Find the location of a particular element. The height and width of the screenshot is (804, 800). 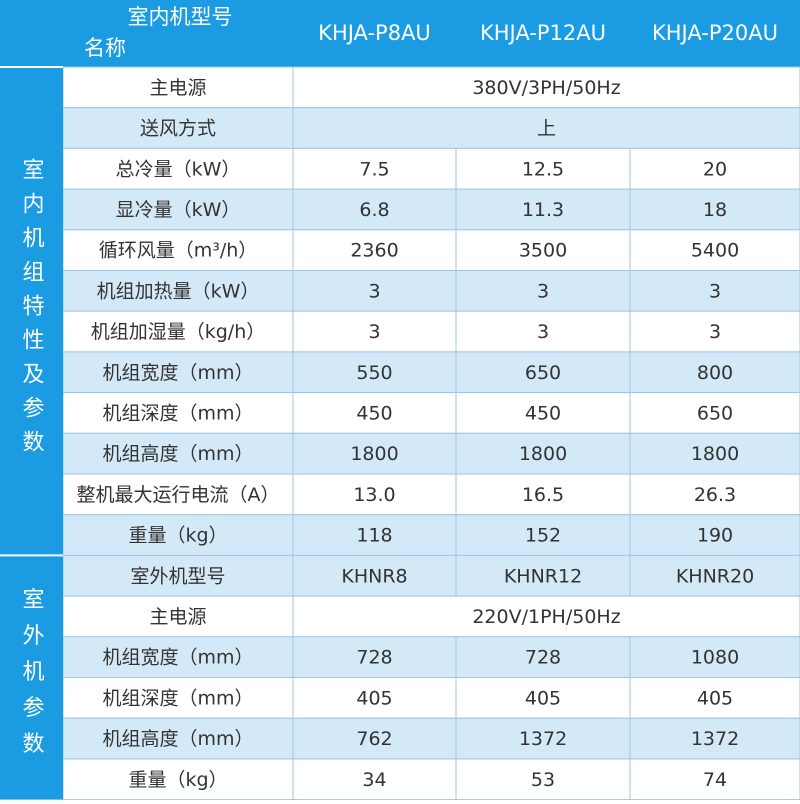

section-label: 室外机参数 is located at coordinates (32, 678).